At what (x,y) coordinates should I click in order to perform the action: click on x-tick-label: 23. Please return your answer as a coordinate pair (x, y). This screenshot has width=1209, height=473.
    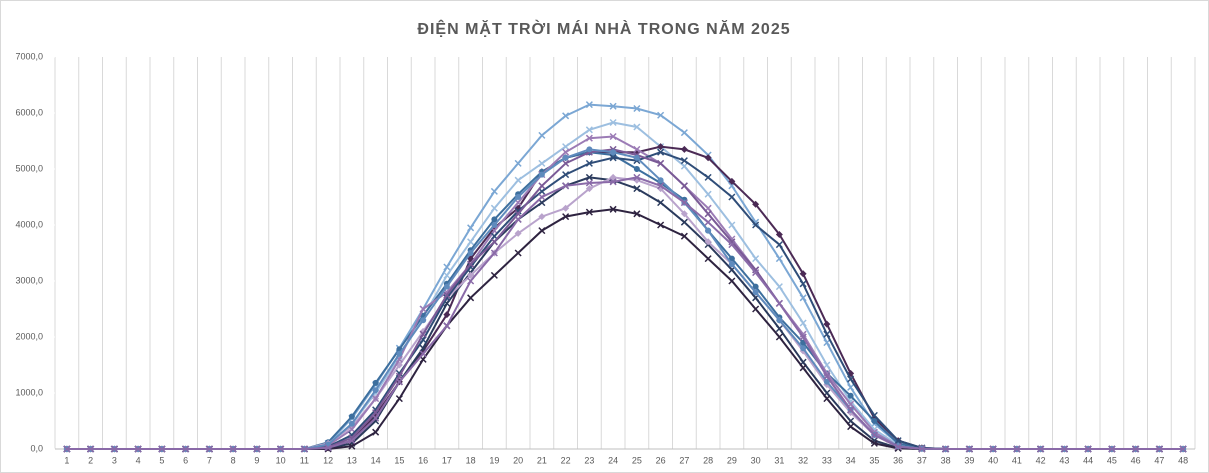
    Looking at the image, I should click on (589, 460).